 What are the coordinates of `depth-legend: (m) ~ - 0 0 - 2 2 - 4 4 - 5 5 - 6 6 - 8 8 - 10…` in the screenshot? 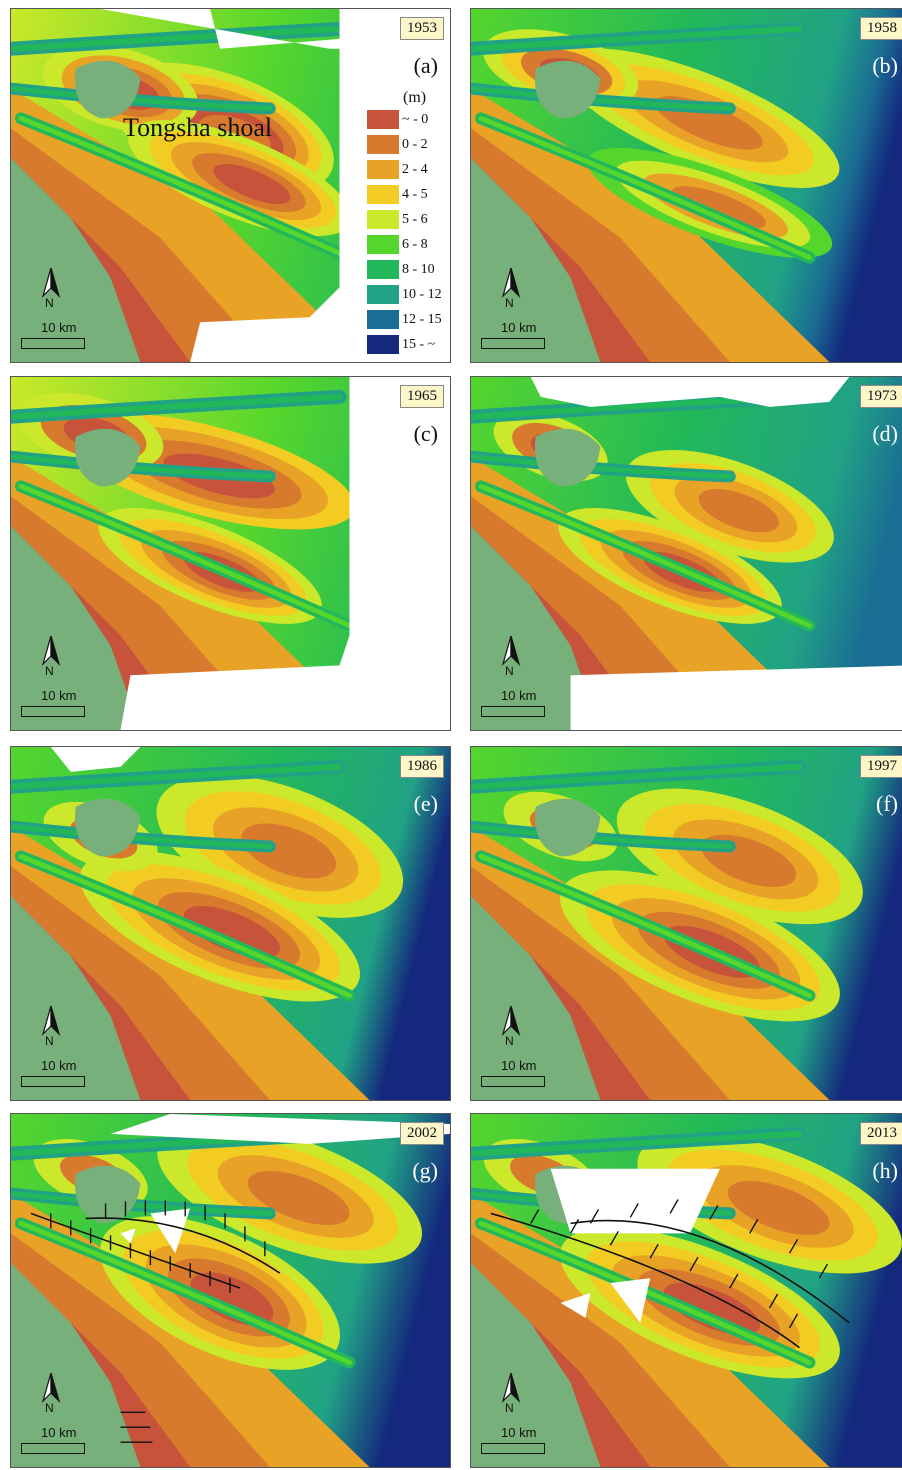 It's located at (408, 223).